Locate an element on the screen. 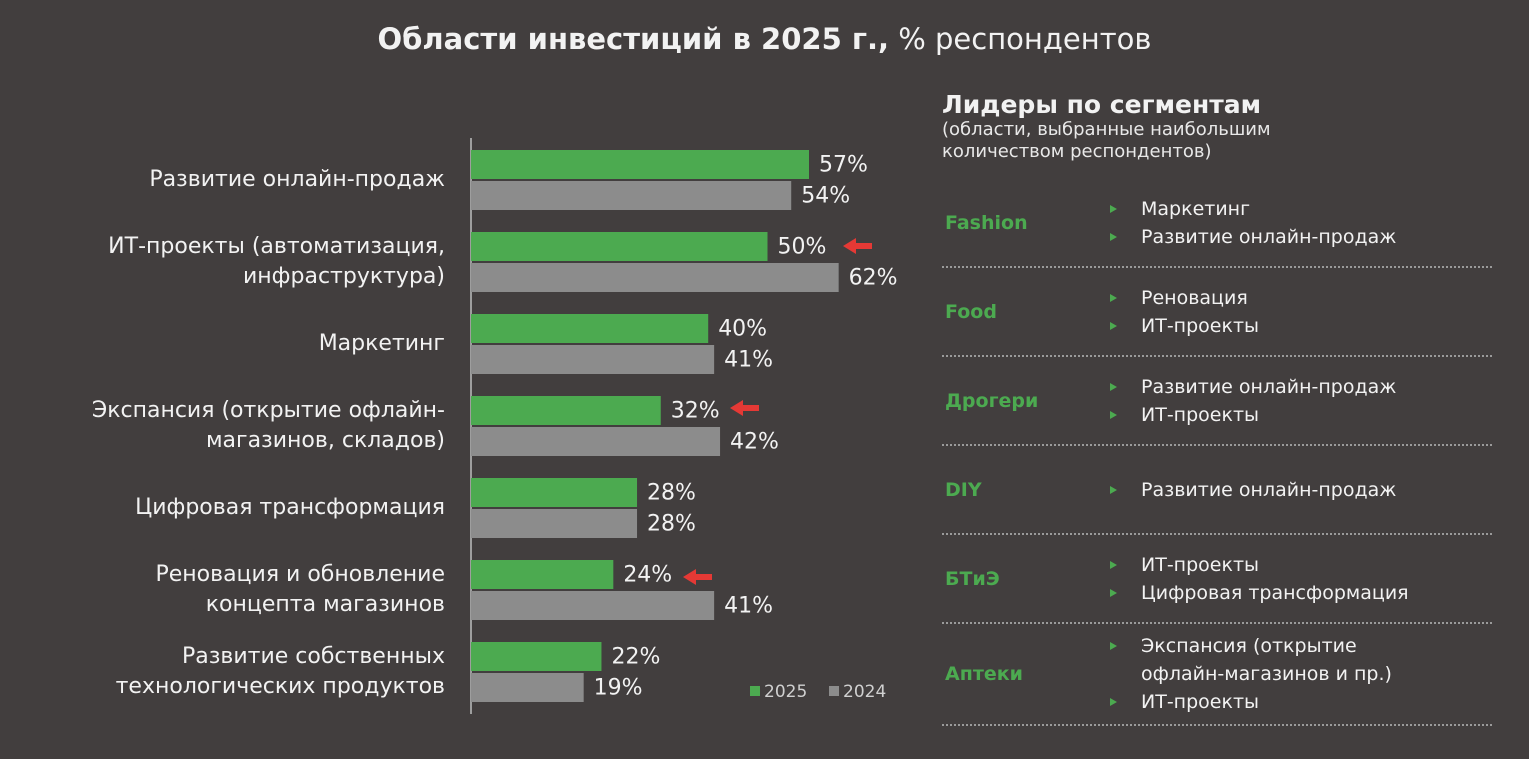 The image size is (1529, 759). segment-name: БТиЭ is located at coordinates (972, 578).